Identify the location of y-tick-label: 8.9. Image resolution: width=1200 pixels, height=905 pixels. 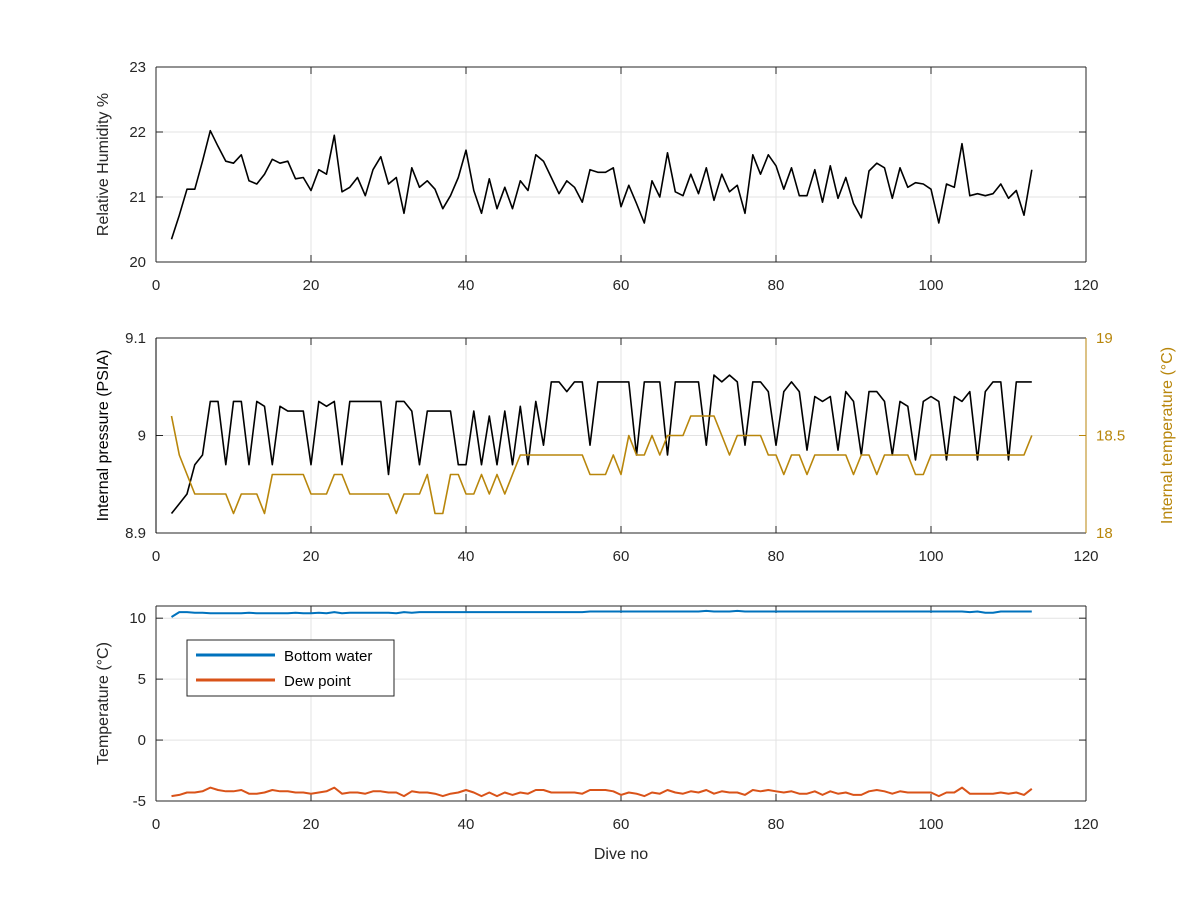
(135, 533).